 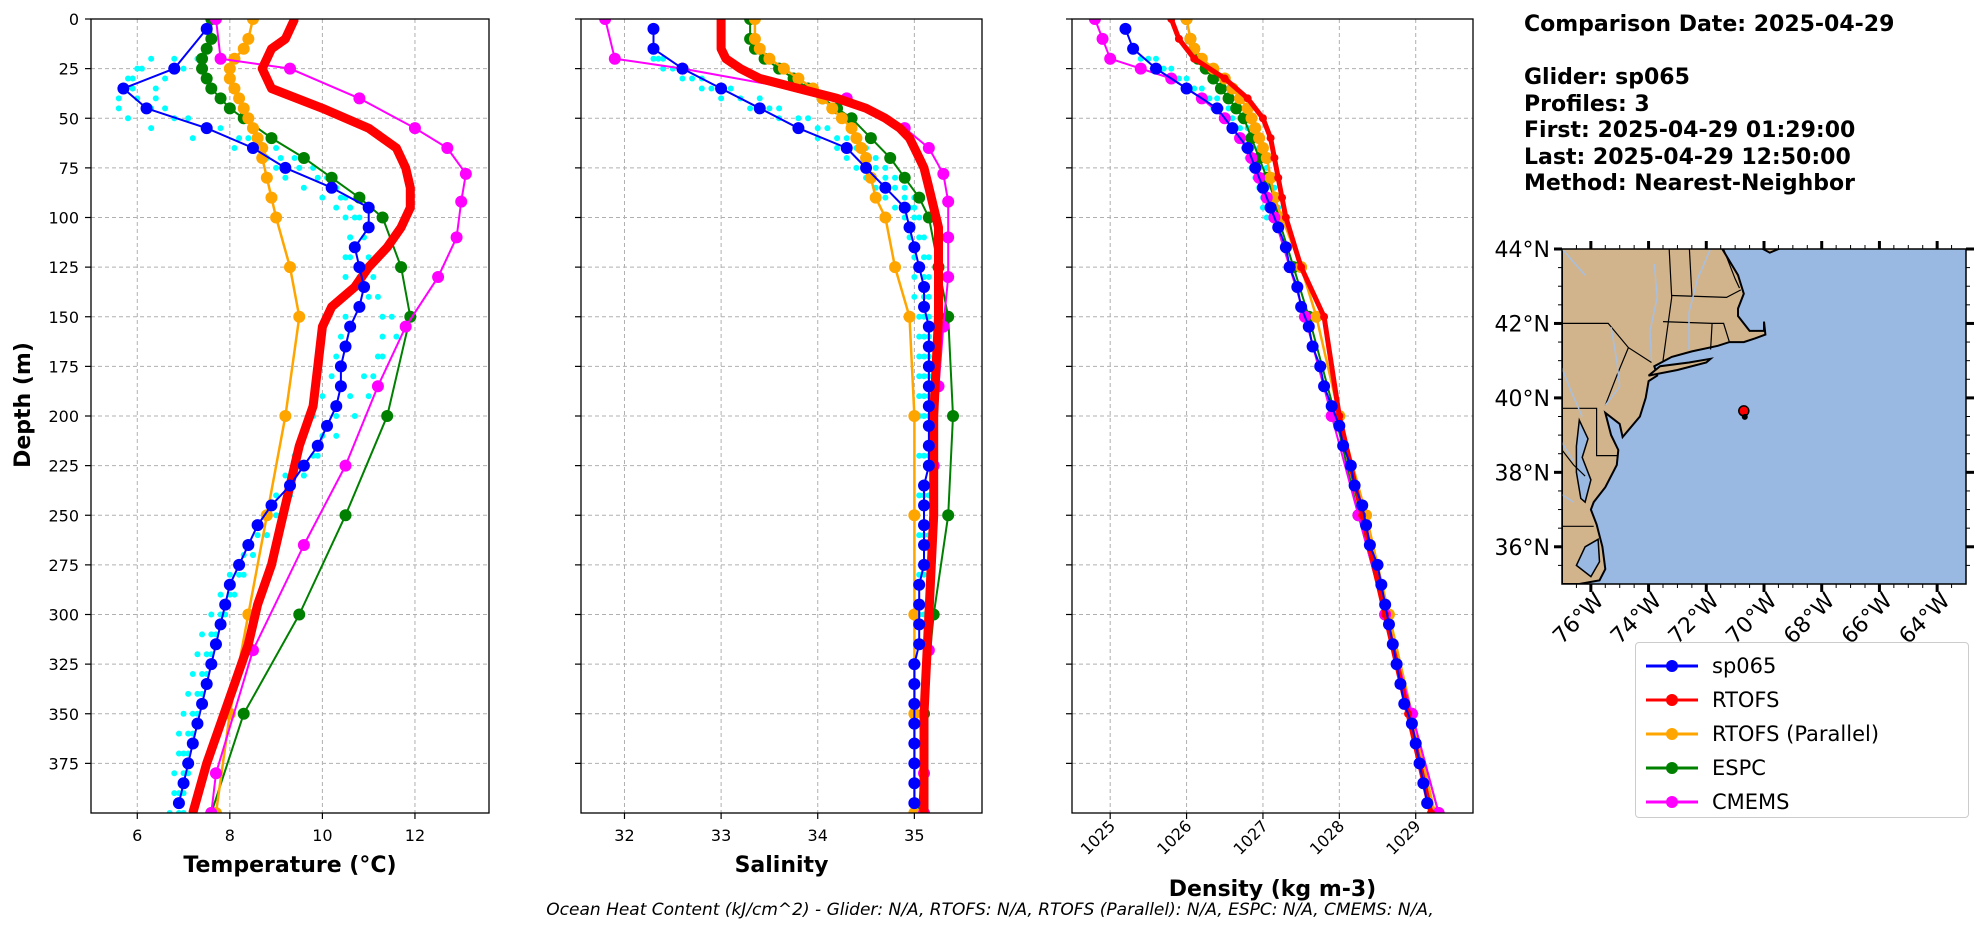 I want to click on y-tick-label: 300, so click(x=63, y=615).